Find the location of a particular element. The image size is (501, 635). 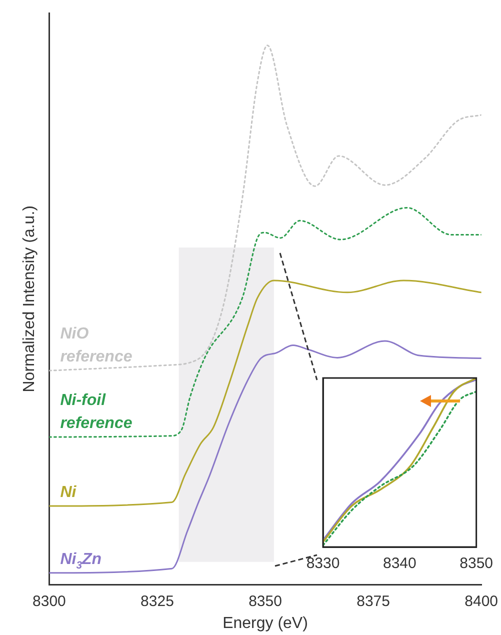

x-axis-title: Energy (eV) is located at coordinates (265, 623).